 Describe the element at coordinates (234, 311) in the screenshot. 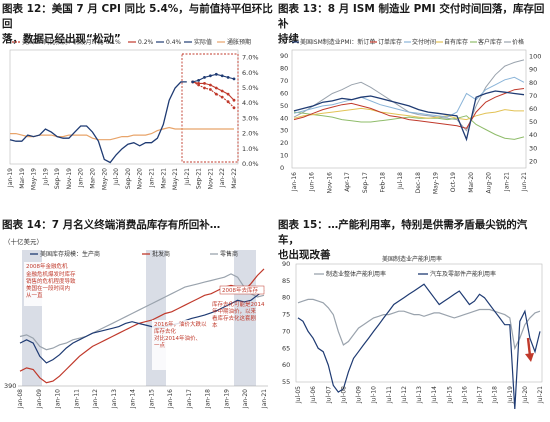

I see `note-line-11: 年中期油价，以来` at that location.